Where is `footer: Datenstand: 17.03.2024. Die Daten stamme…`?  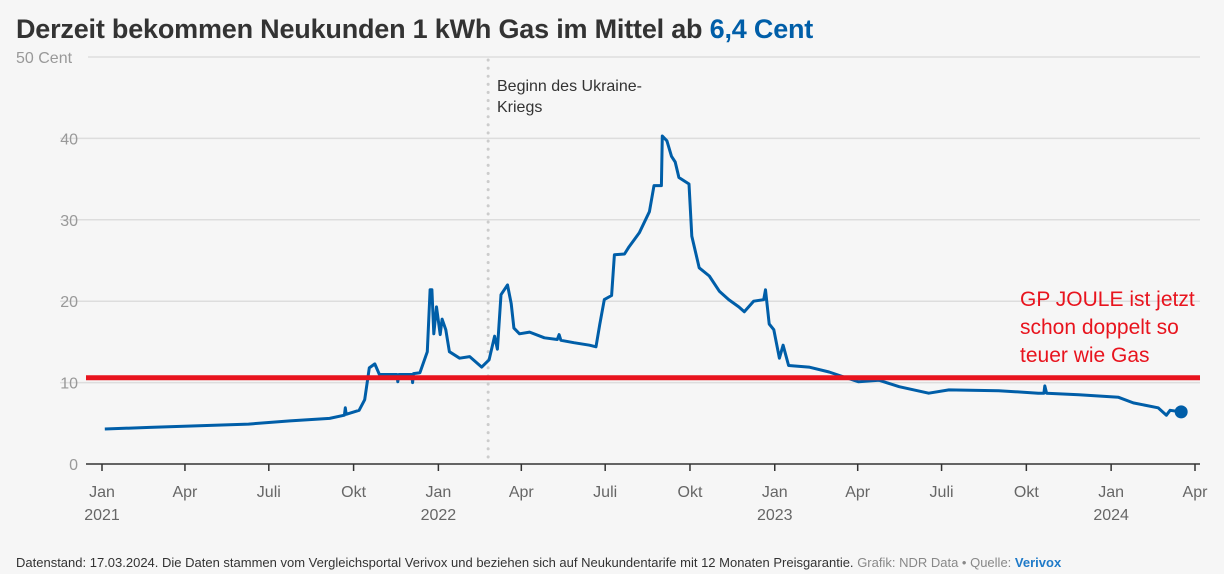 footer: Datenstand: 17.03.2024. Die Daten stamme… is located at coordinates (538, 562).